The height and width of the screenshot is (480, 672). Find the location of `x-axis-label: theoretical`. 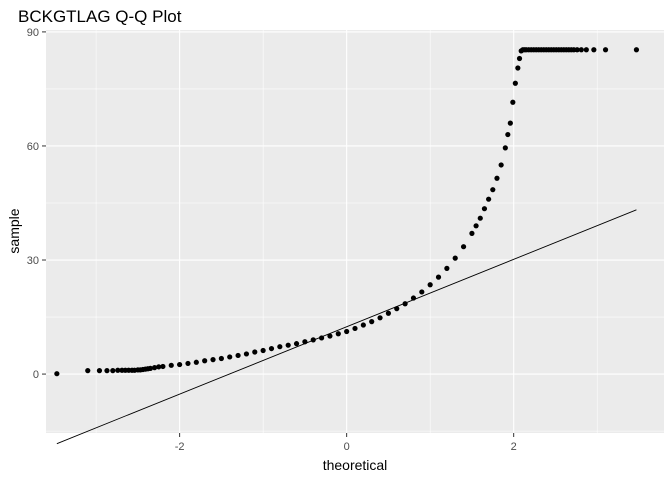

x-axis-label: theoretical is located at coordinates (355, 465).